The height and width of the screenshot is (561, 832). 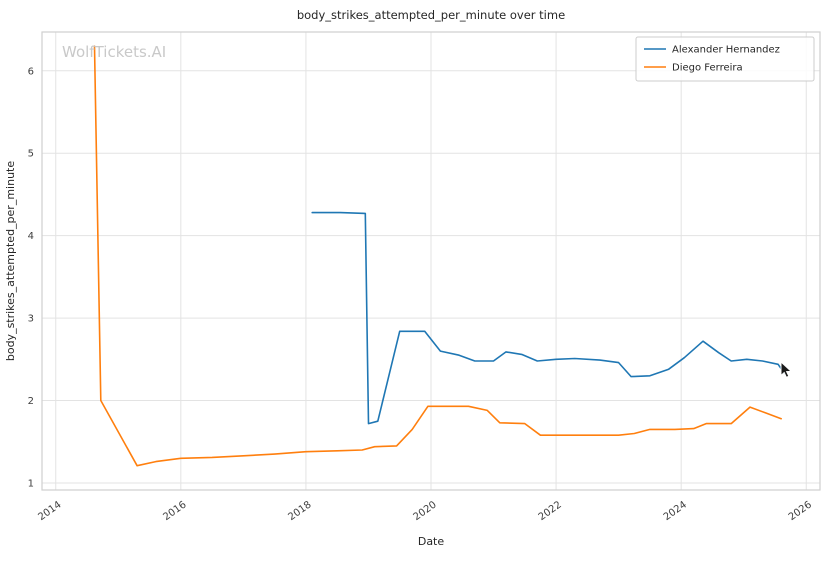 I want to click on y-tick-label: 6, so click(x=31, y=71).